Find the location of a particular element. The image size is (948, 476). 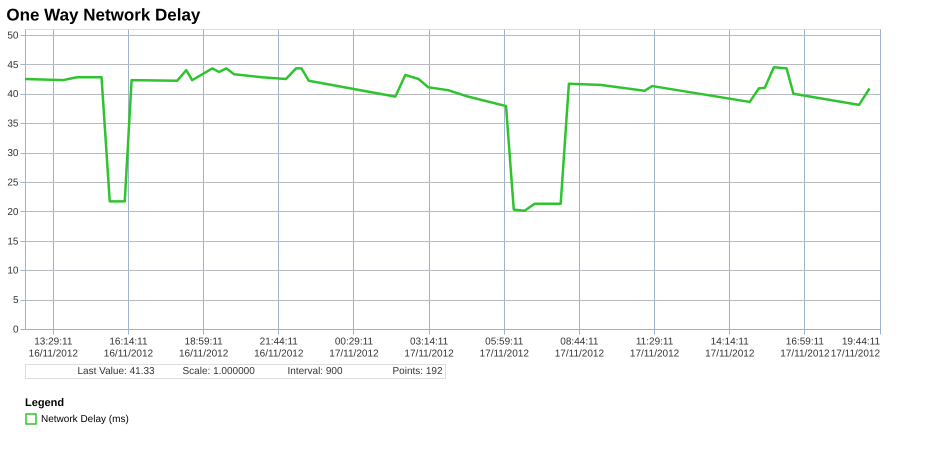

x-tick-label: 18:59:11 16/11/2012 is located at coordinates (203, 348).